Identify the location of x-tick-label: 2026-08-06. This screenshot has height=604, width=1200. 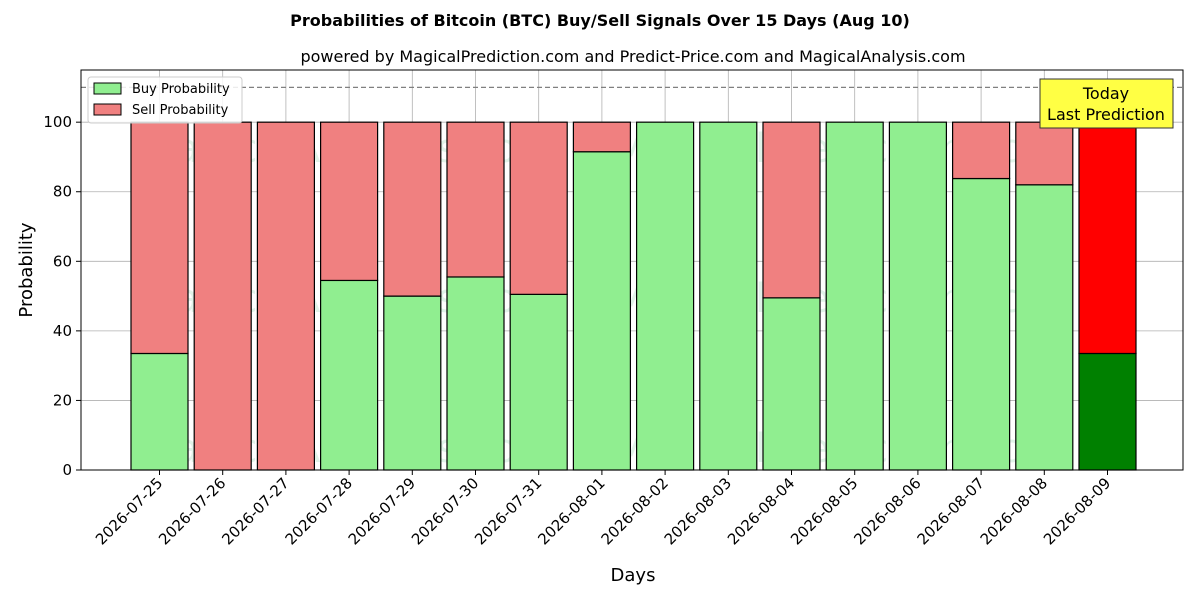
(887, 511).